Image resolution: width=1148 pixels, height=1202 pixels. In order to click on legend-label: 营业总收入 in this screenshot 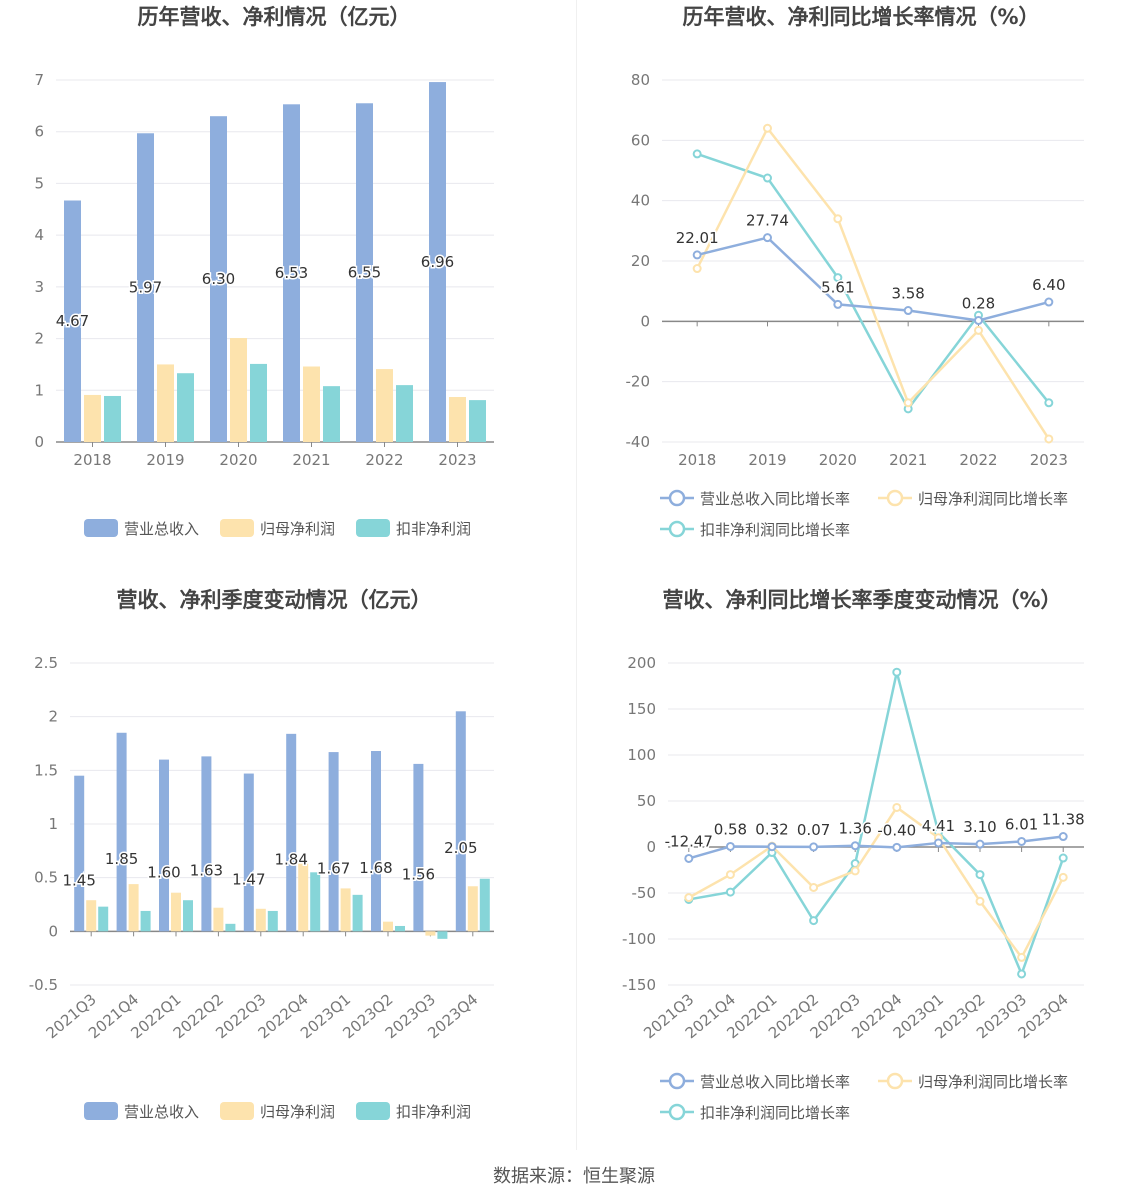, I will do `click(161, 1112)`.